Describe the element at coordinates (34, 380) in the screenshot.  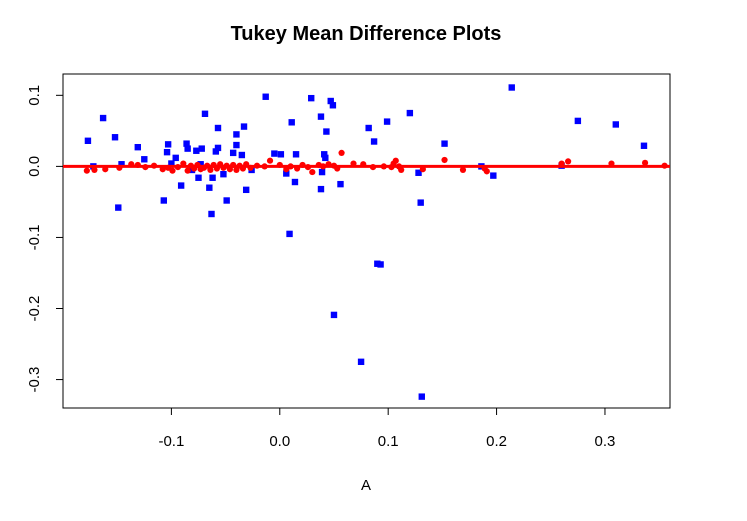
I see `y-tick-label: -0.3` at that location.